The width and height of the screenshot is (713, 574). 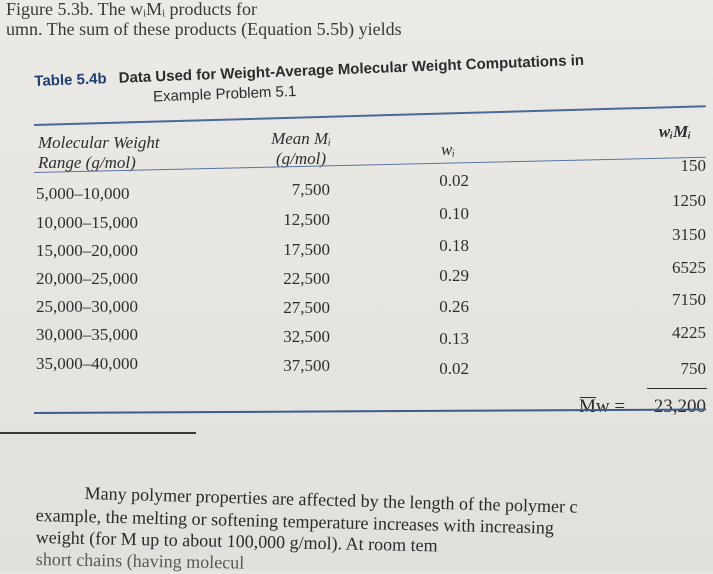 I want to click on intro-line-1: Figure 5.3b. The wᵢMᵢ products for, so click(x=132, y=9).